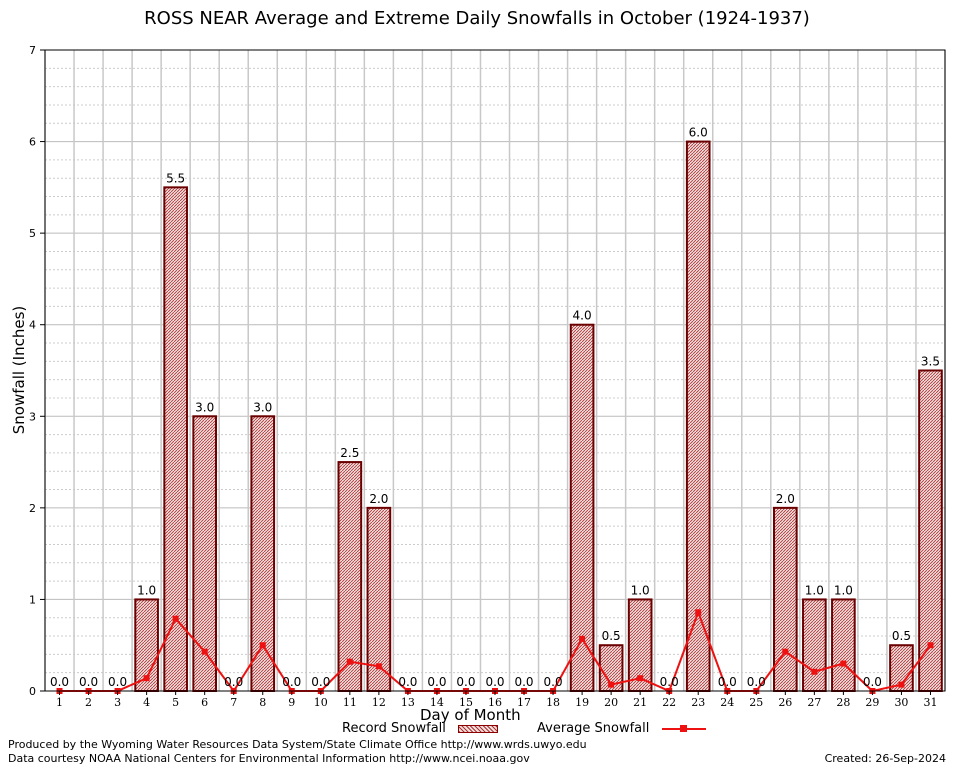  What do you see at coordinates (408, 702) in the screenshot?
I see `x-tick-label: 13` at bounding box center [408, 702].